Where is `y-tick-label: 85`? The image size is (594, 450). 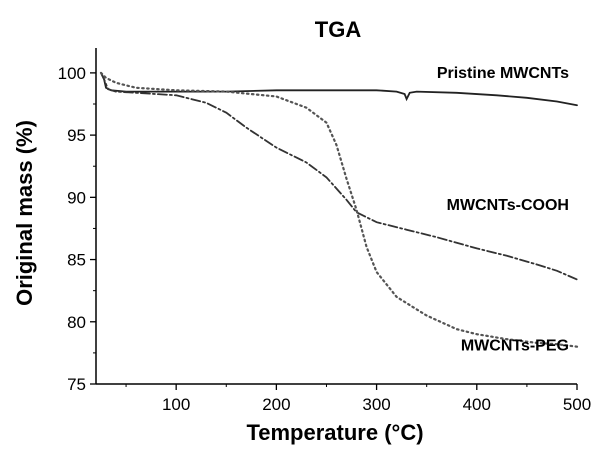
y-tick-label: 85 is located at coordinates (76, 260).